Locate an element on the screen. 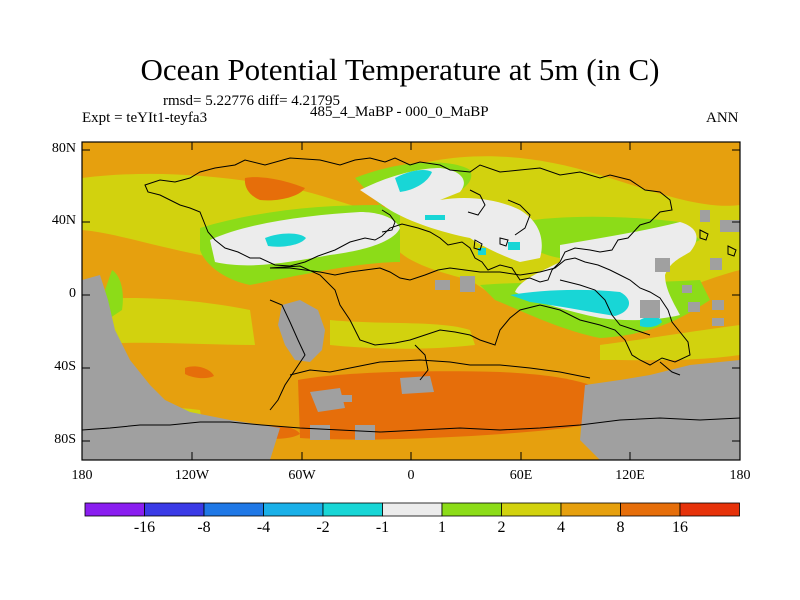  y-label-0: 0 is located at coordinates (72, 293).